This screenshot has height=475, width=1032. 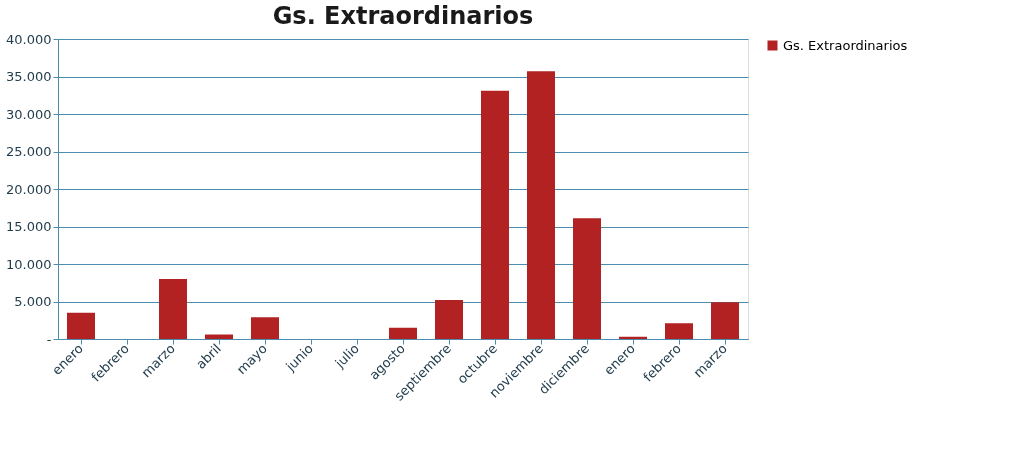 What do you see at coordinates (29, 226) in the screenshot?
I see `y-tick-label: 15.000` at bounding box center [29, 226].